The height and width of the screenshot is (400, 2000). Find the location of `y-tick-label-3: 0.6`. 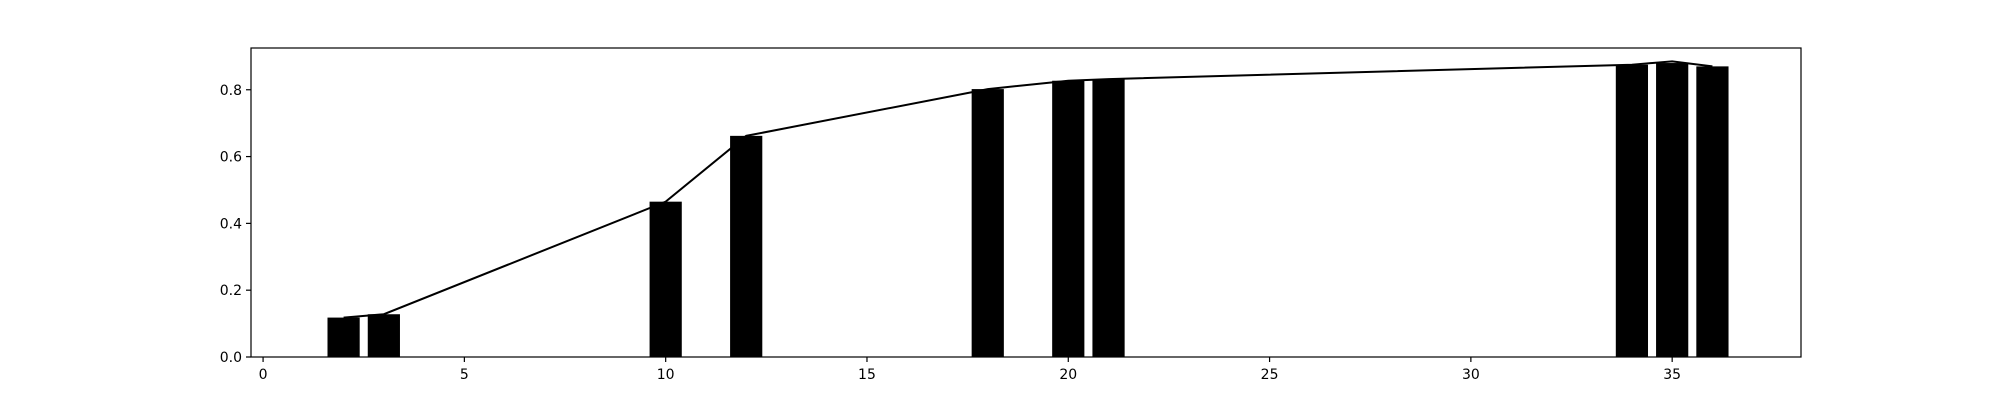

y-tick-label-3: 0.6 is located at coordinates (231, 158).